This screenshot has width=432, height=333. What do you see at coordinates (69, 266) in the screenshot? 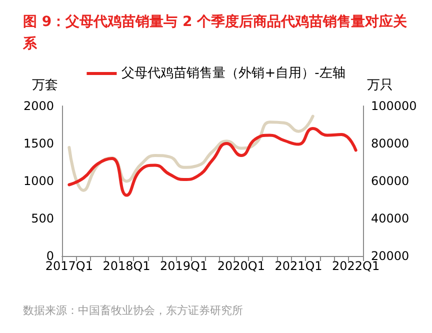
I see `x-tick-label: 2017Q1` at bounding box center [69, 266].